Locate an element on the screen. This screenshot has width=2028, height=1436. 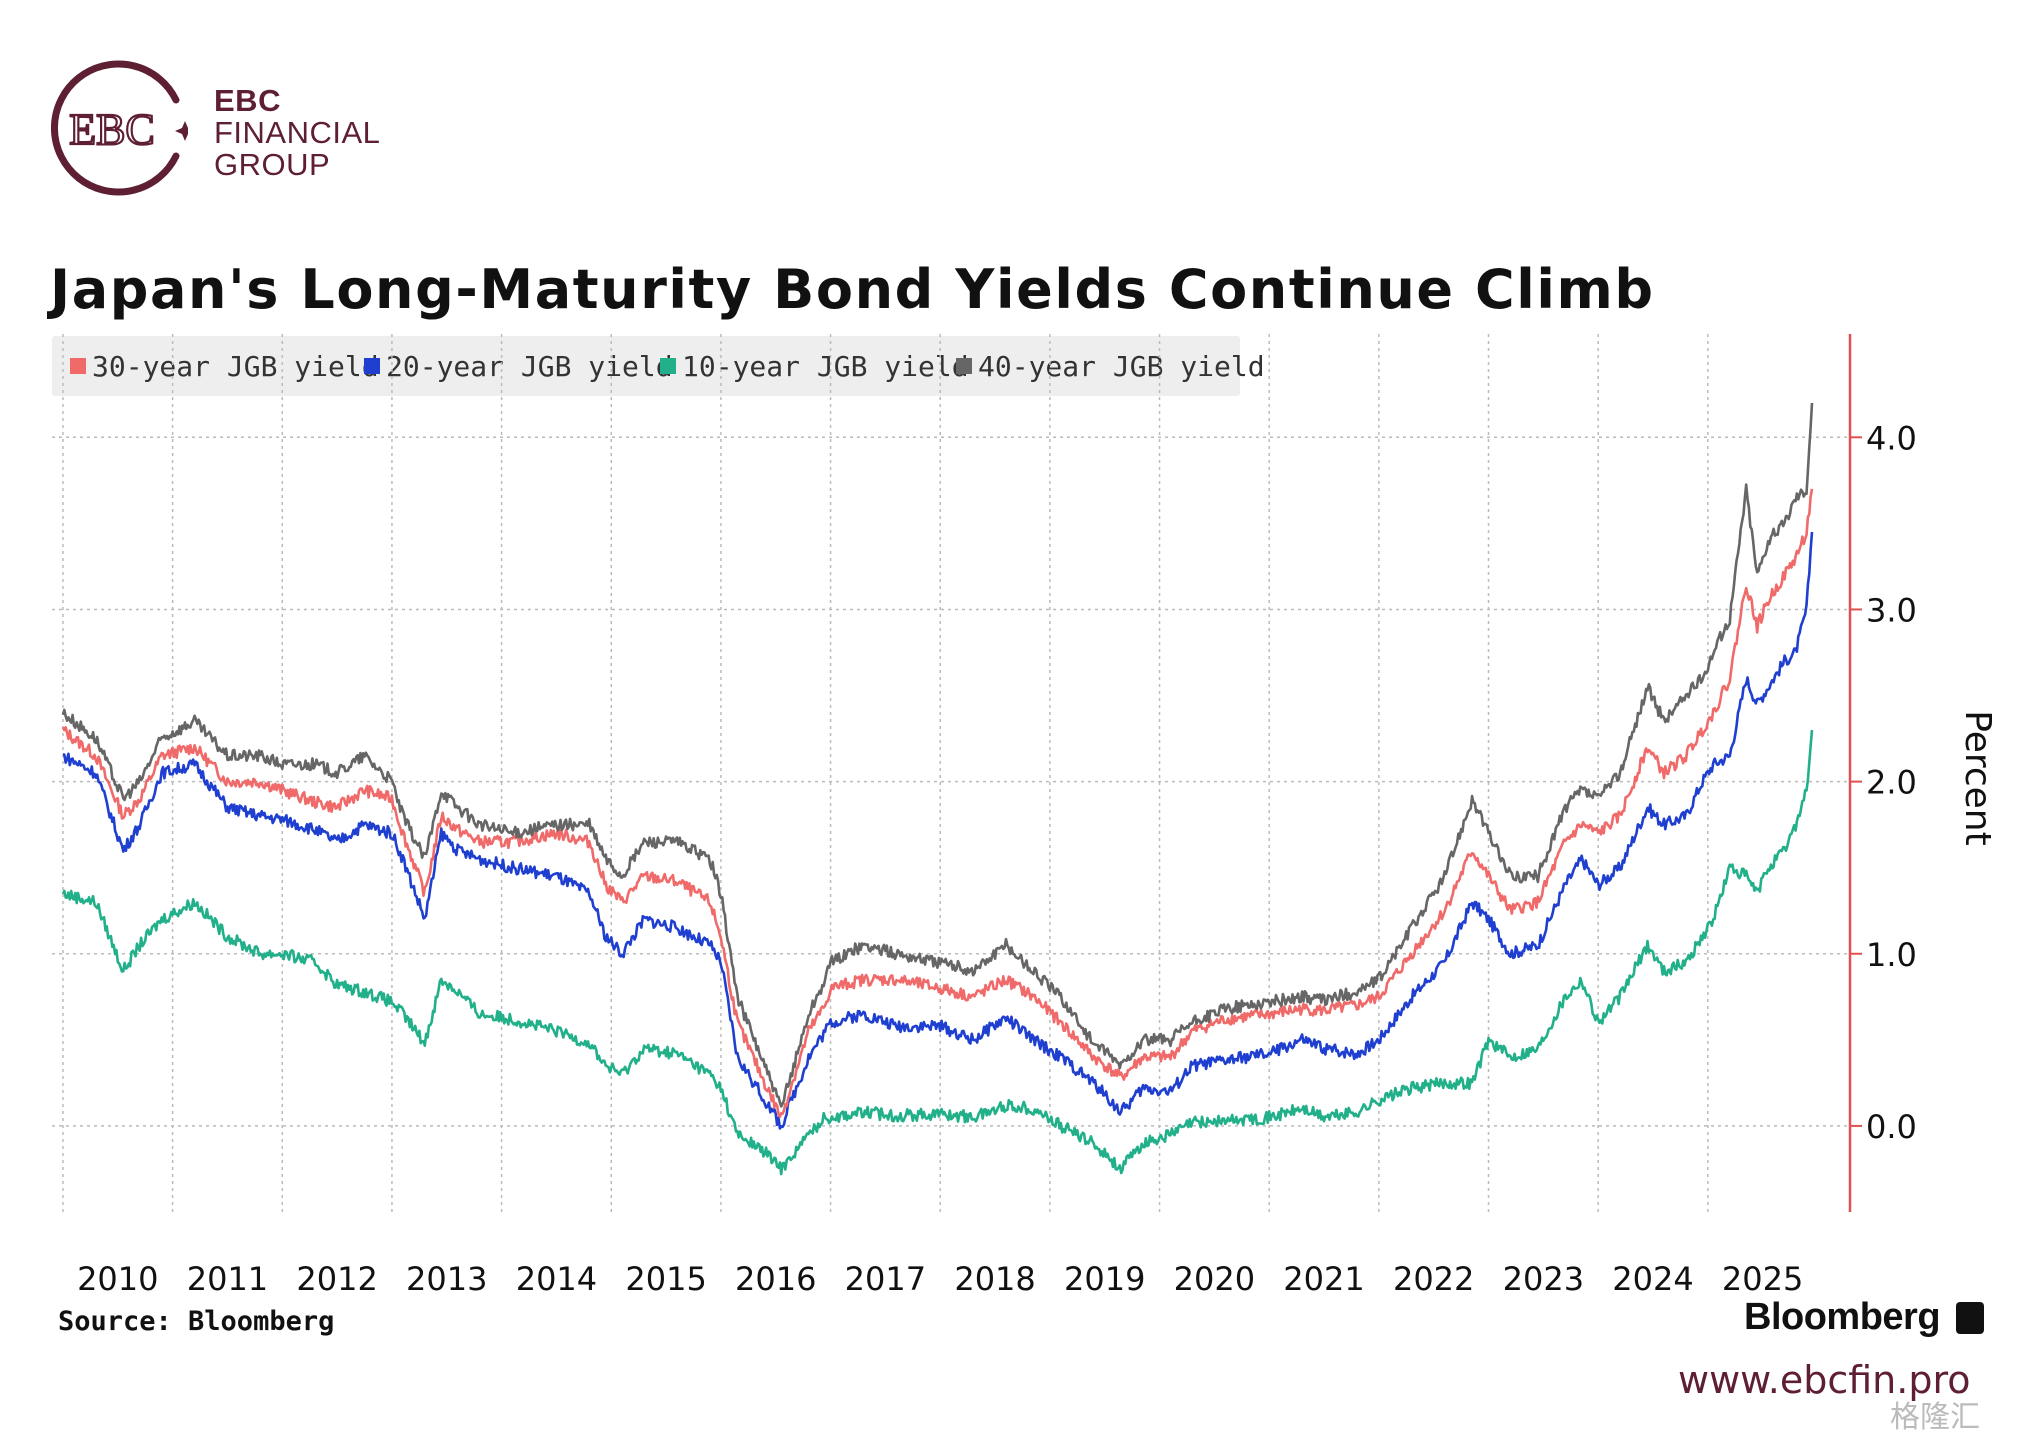
y-tick-label: 0.0 is located at coordinates (1891, 1127).